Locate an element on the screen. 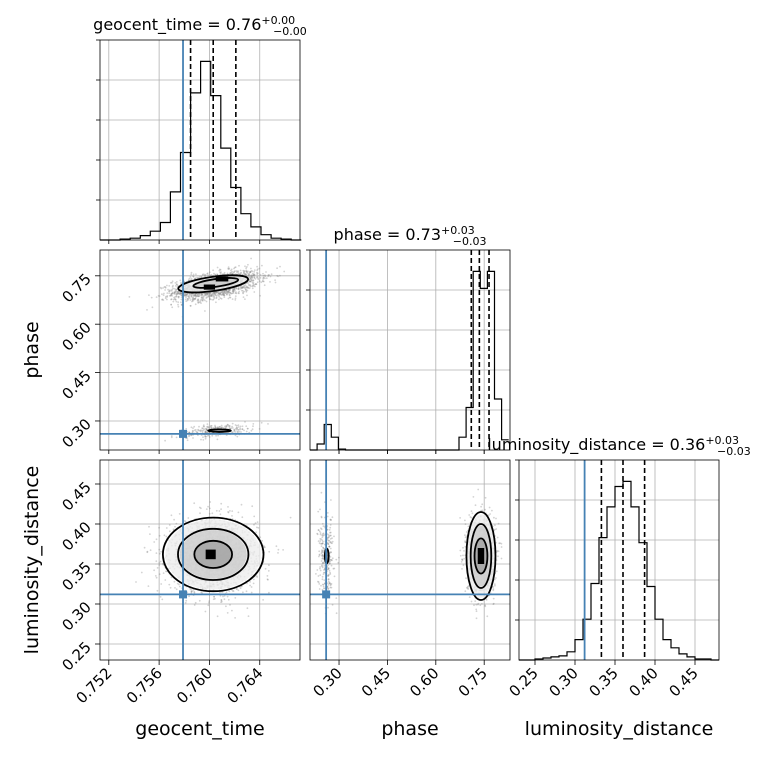 Image resolution: width=760 pixels, height=760 pixels. x-tick-label: 0.760 is located at coordinates (194, 685).